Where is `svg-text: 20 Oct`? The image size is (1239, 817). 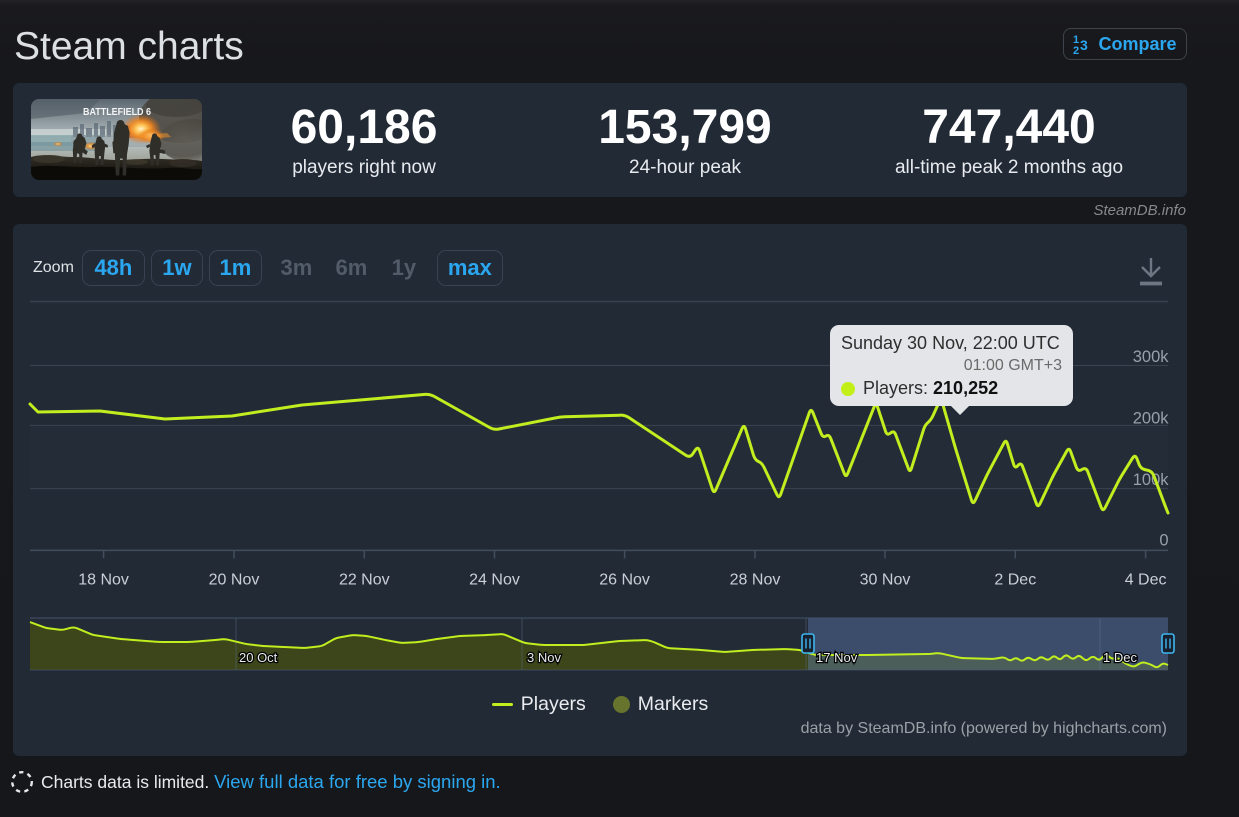
svg-text: 20 Oct is located at coordinates (258, 657).